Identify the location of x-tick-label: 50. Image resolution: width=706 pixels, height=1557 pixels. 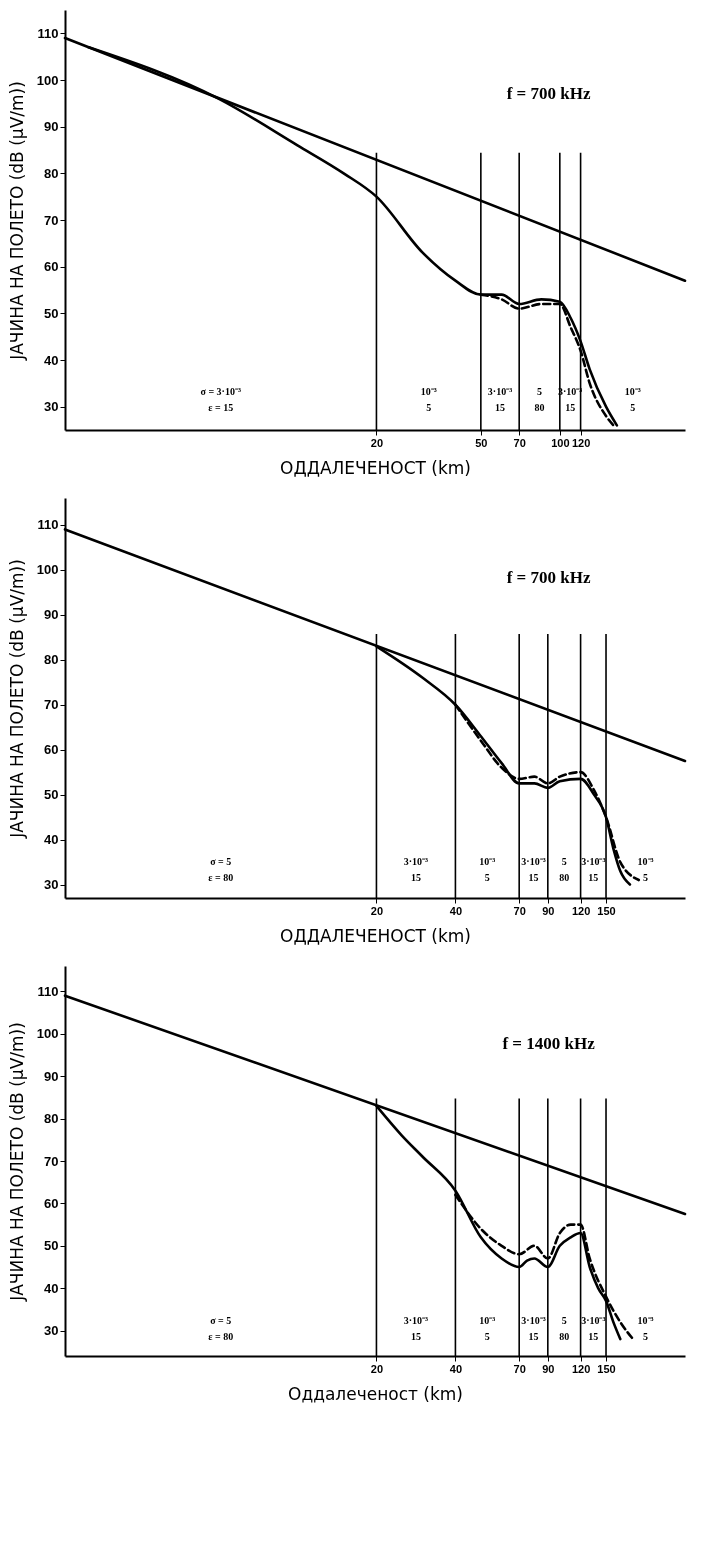
(481, 442).